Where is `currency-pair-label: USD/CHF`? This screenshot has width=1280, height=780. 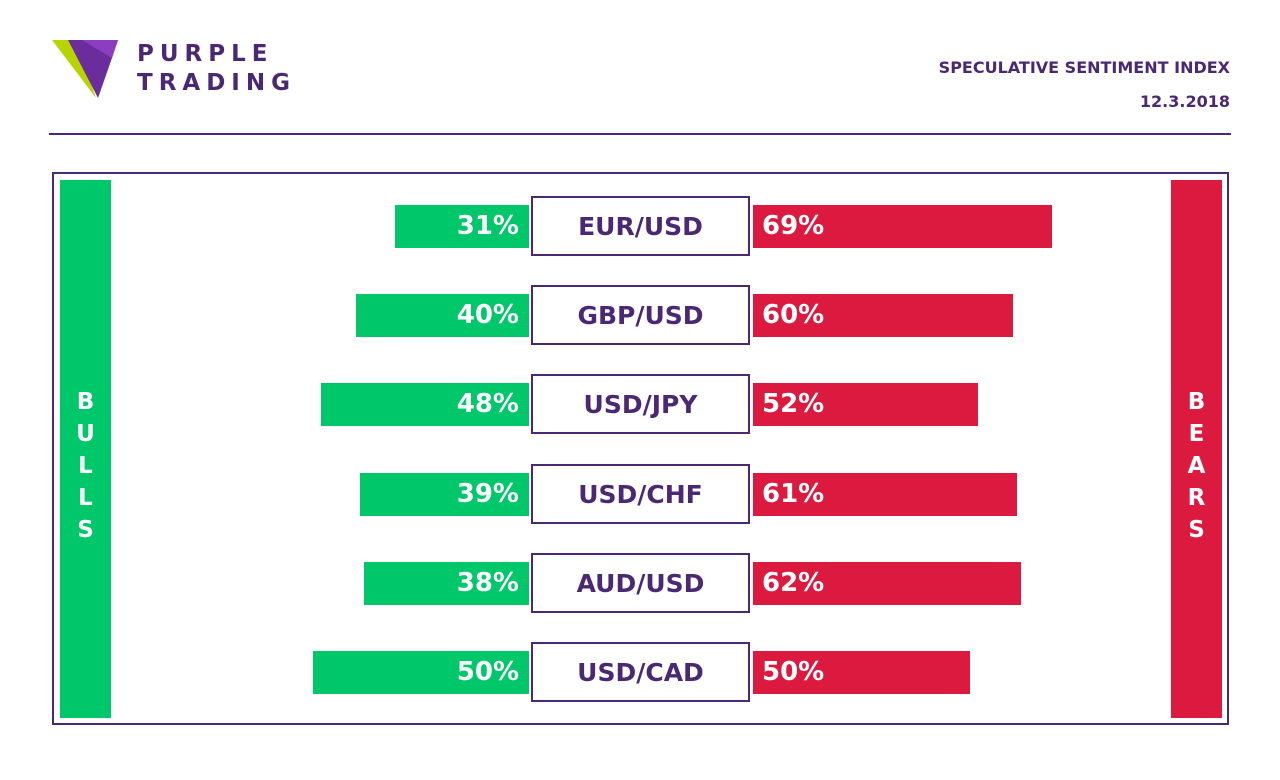 currency-pair-label: USD/CHF is located at coordinates (640, 494).